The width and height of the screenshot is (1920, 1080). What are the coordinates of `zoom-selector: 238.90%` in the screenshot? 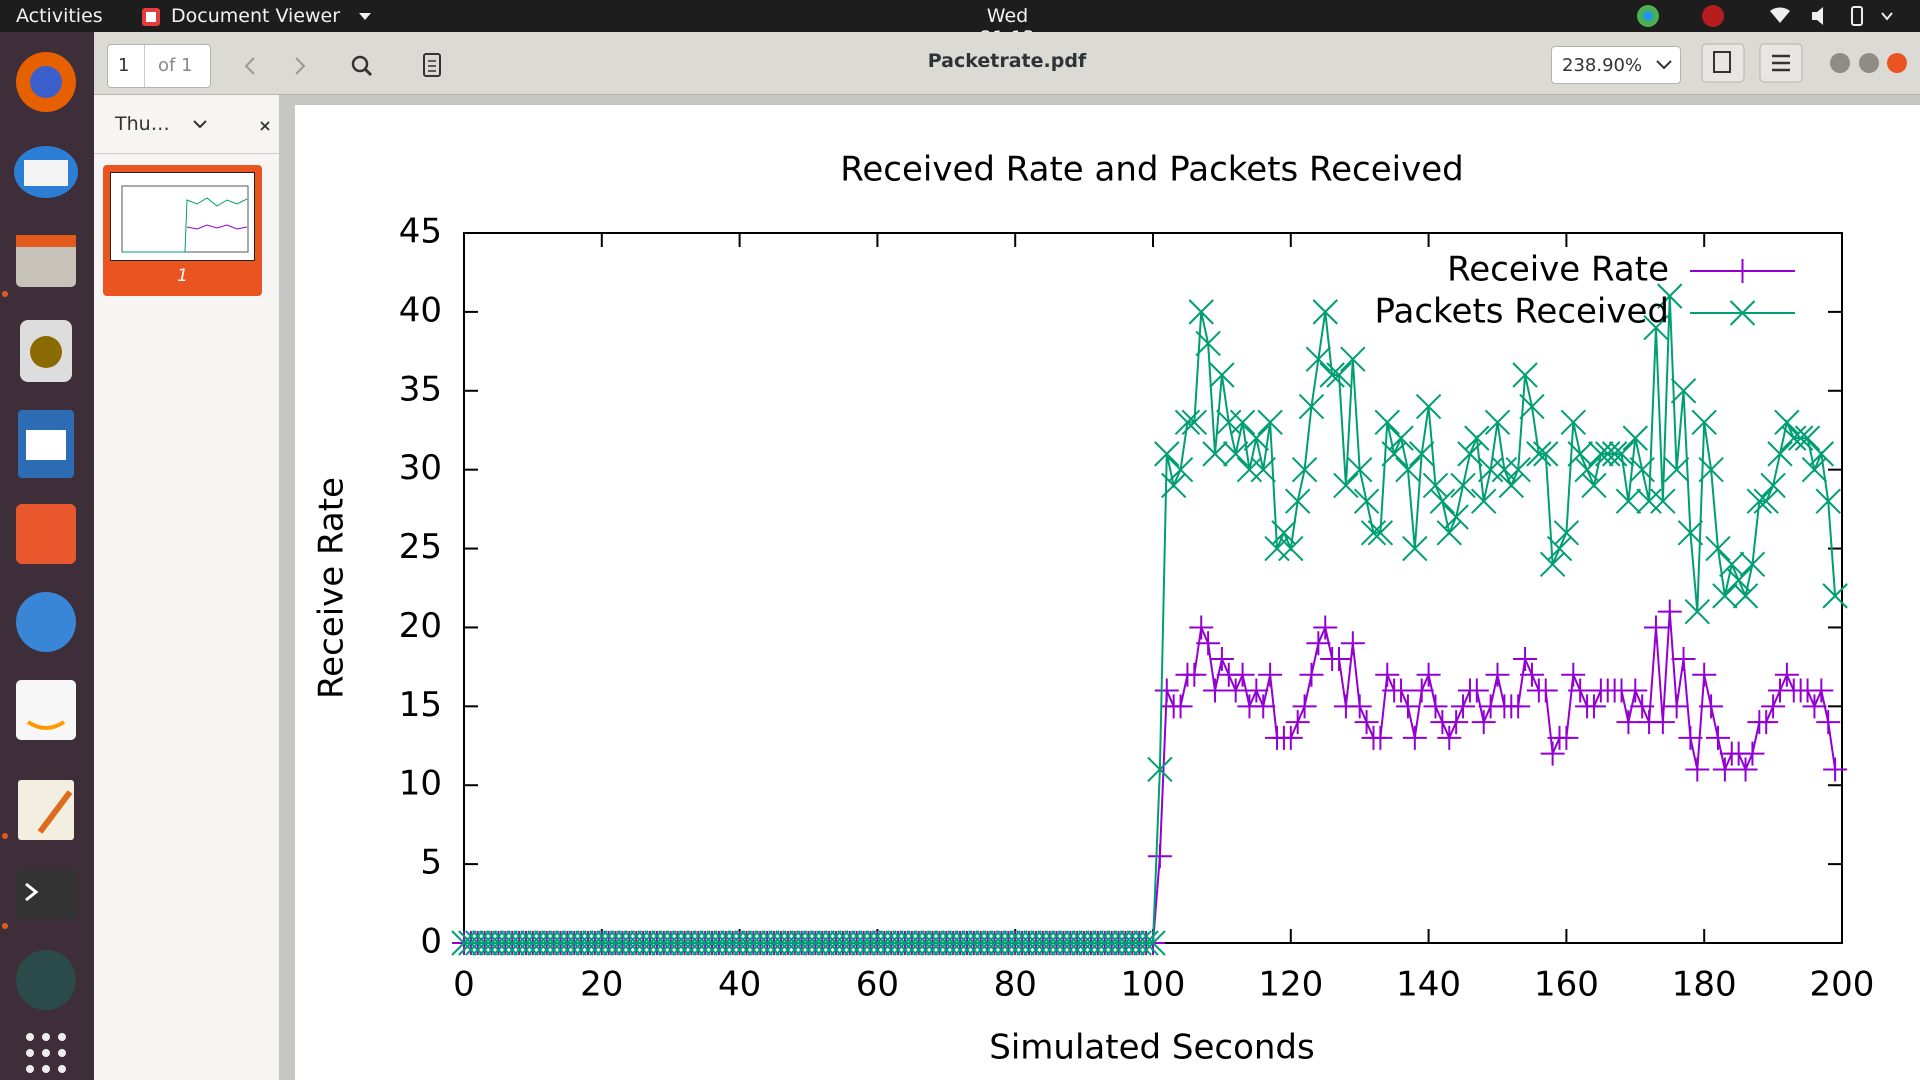 It's located at (1616, 65).